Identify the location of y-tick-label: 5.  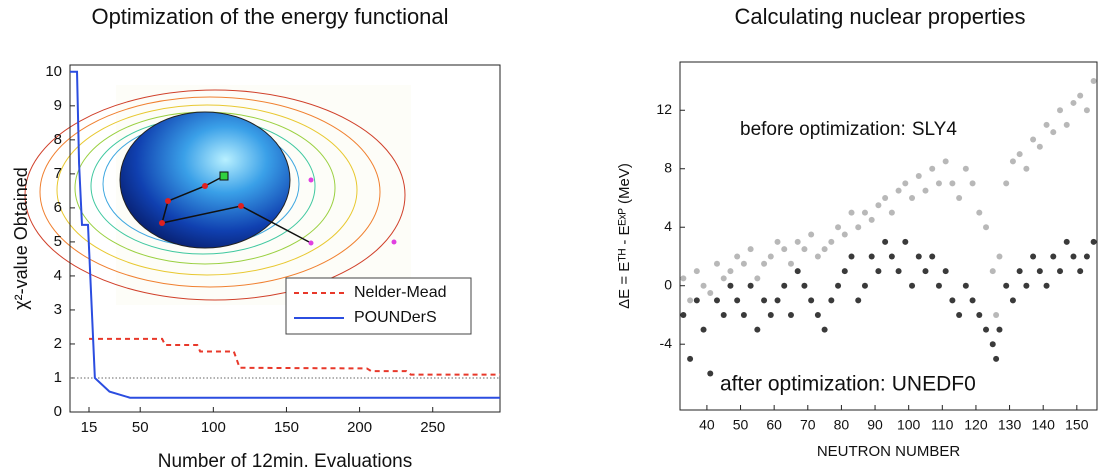
(58, 241).